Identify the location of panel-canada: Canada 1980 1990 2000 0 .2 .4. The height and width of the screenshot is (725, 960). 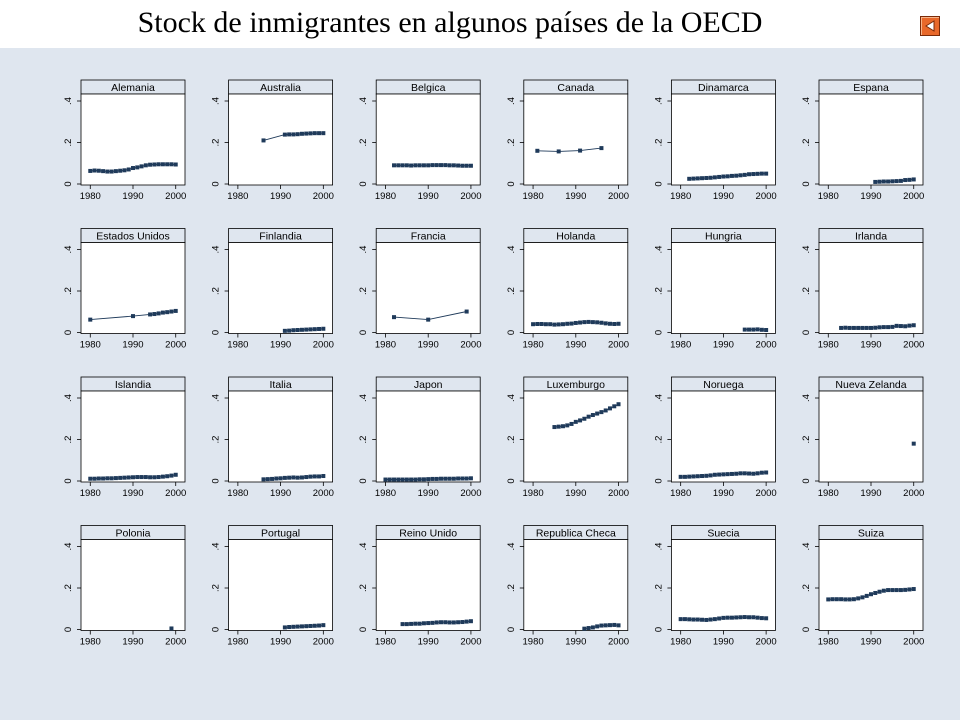
(567, 140).